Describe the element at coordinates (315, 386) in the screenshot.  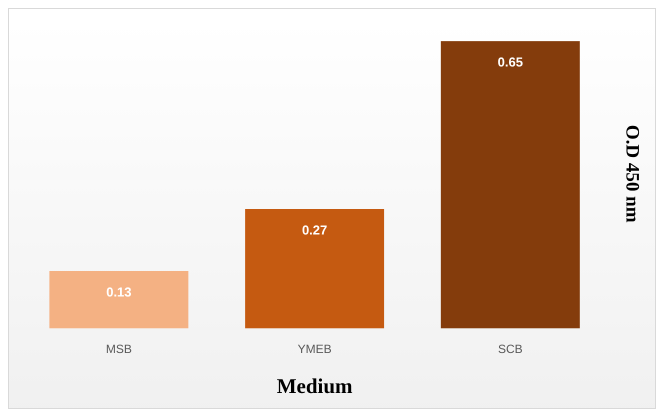
I see `x-axis-title: Medium` at that location.